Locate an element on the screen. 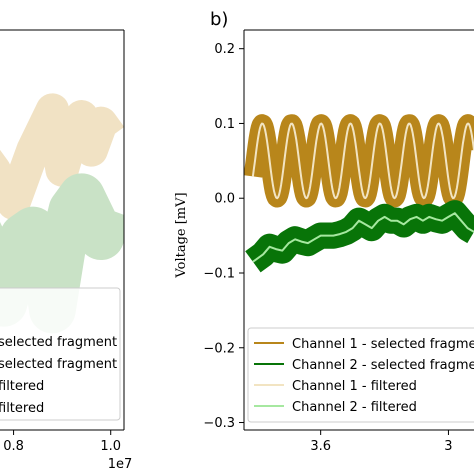  panel-a-offset-label: 1e7 is located at coordinates (120, 464).